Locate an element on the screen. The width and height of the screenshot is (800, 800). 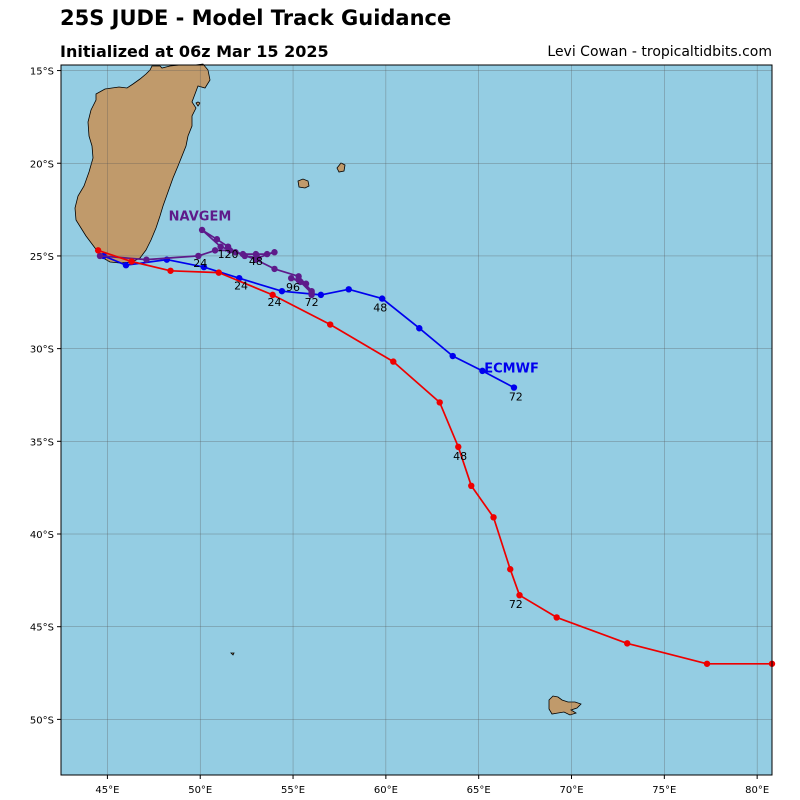
model-name-label: ECMWF is located at coordinates (511, 369).